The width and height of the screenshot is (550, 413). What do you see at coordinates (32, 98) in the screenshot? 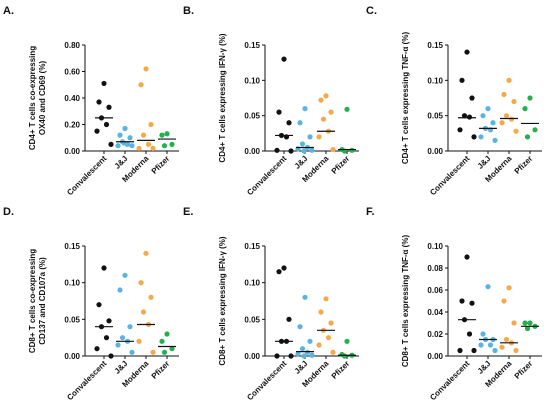
I see `y-axis-label: CD4+ T cells co-expressing` at bounding box center [32, 98].